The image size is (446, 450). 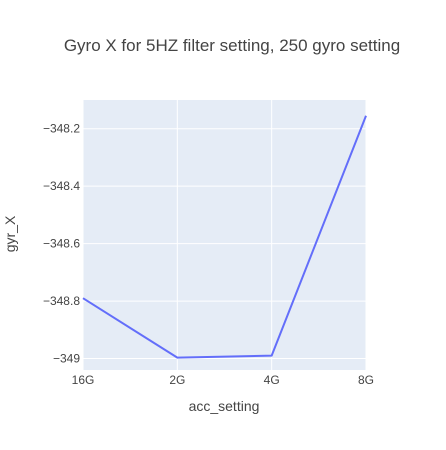 What do you see at coordinates (61, 244) in the screenshot?
I see `y-tick-label: −348.6` at bounding box center [61, 244].